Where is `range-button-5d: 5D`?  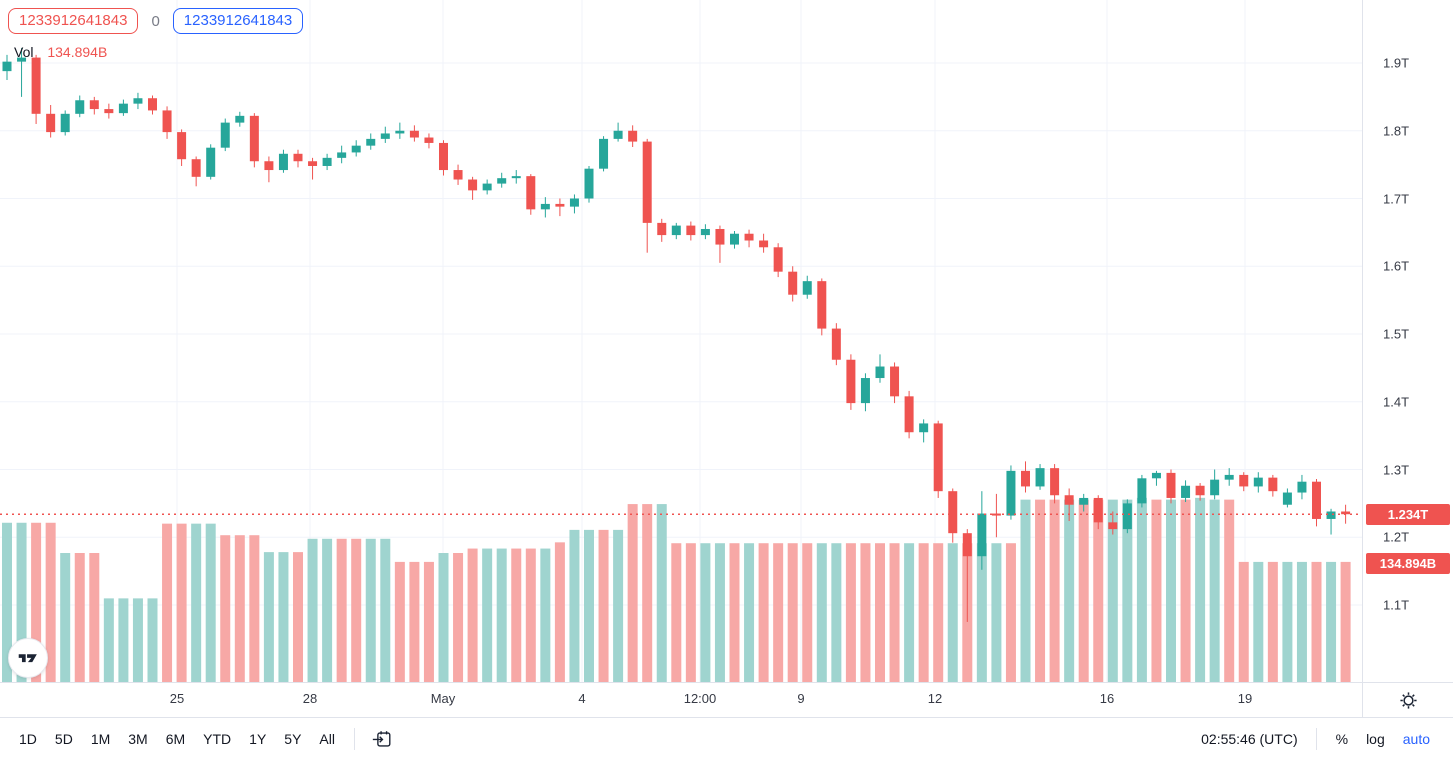
range-button-5d: 5D is located at coordinates (64, 739).